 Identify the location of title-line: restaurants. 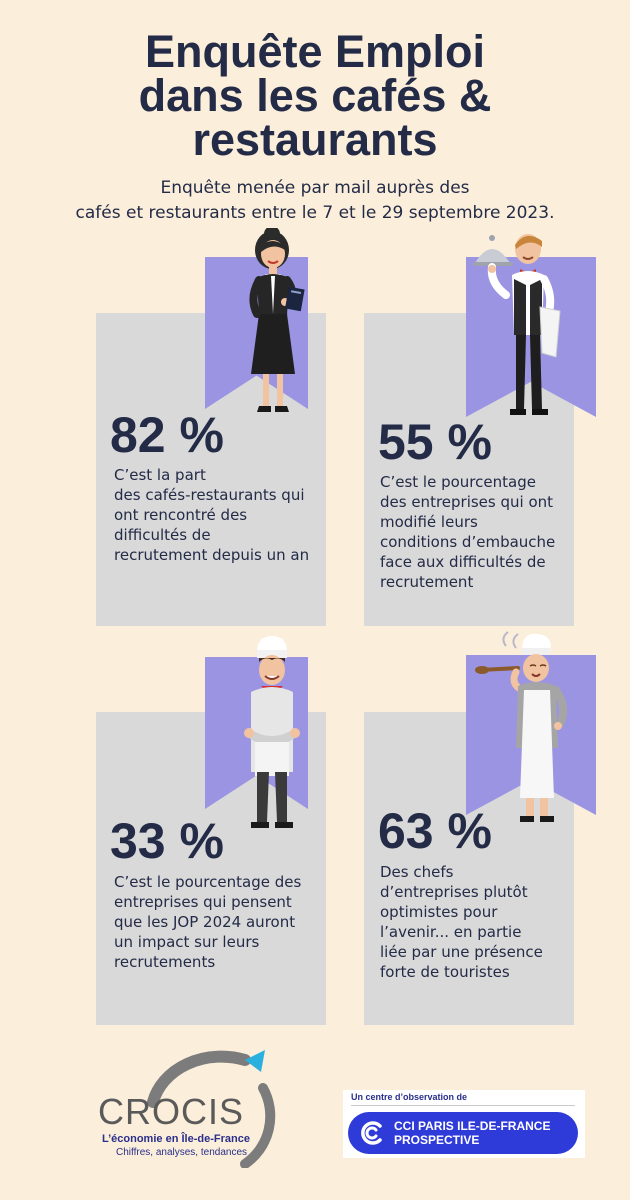
(315, 139).